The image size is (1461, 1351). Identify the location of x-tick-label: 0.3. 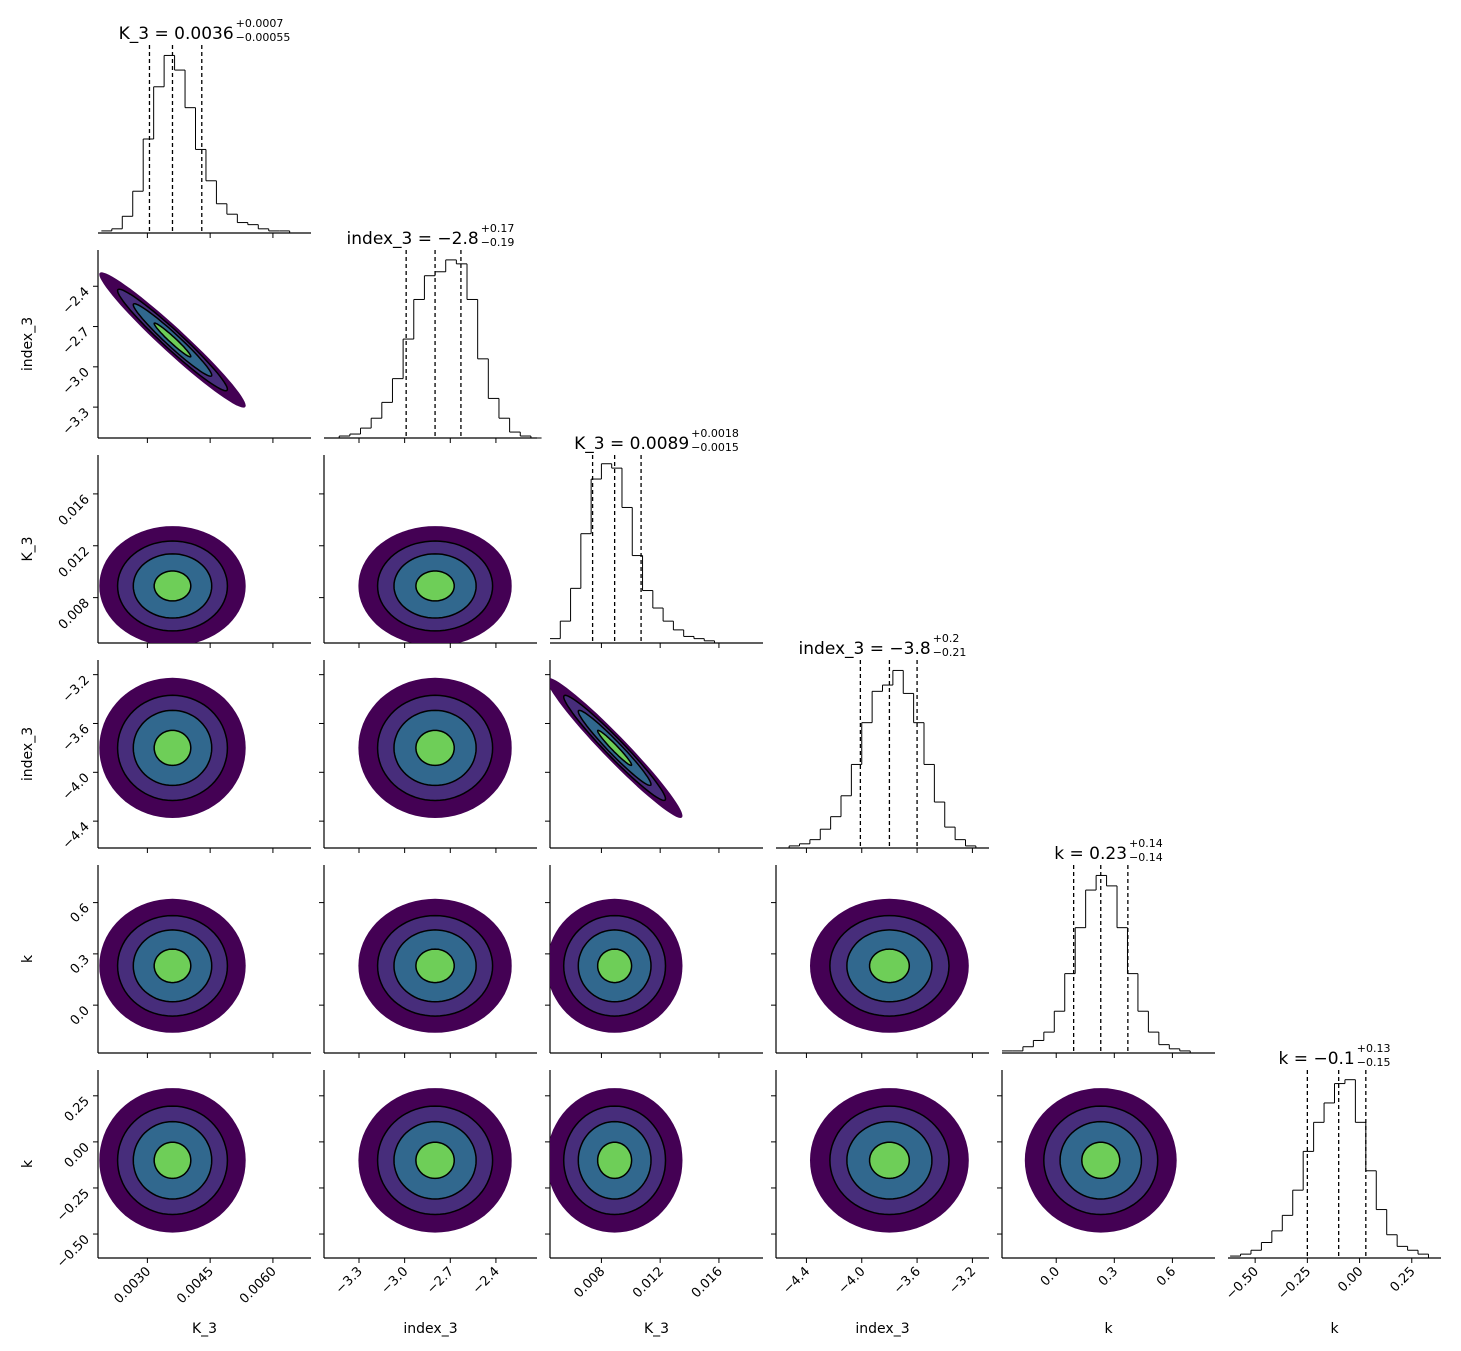
(1108, 1276).